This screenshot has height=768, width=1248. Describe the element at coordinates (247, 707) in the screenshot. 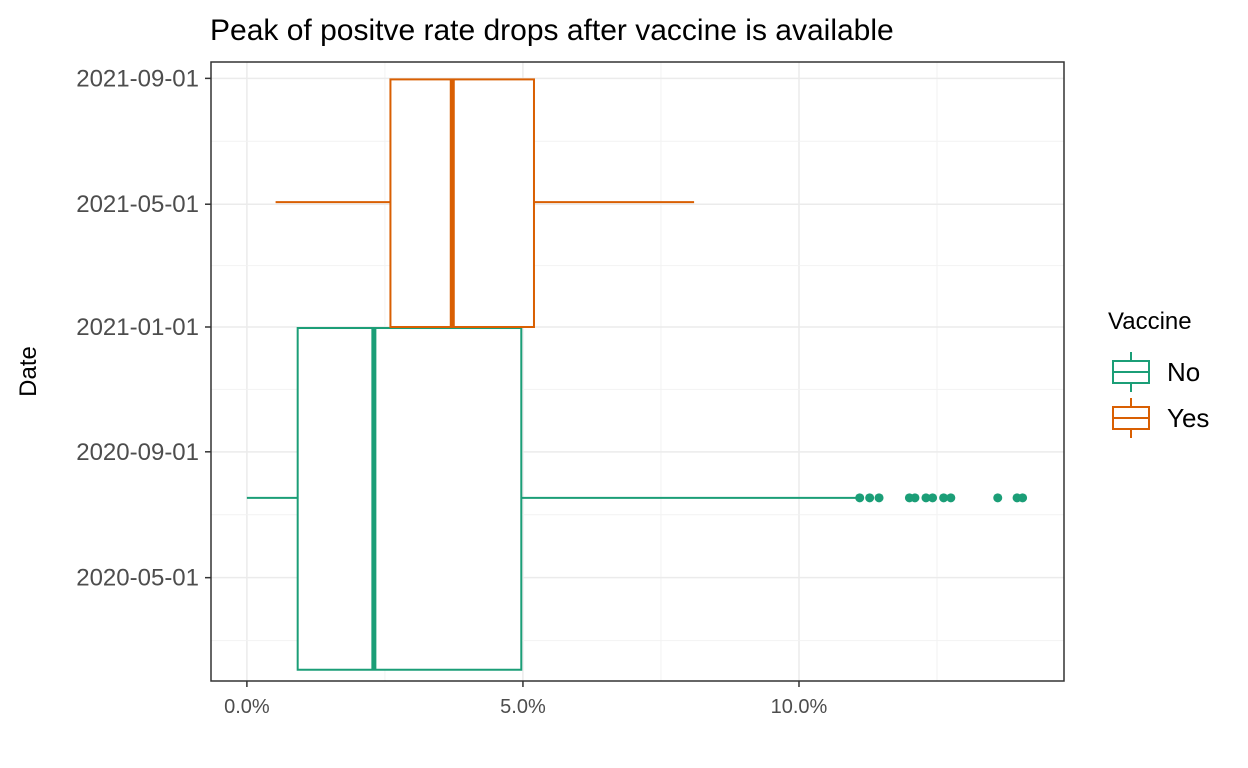

I see `x-tick-label: 0.0%` at that location.